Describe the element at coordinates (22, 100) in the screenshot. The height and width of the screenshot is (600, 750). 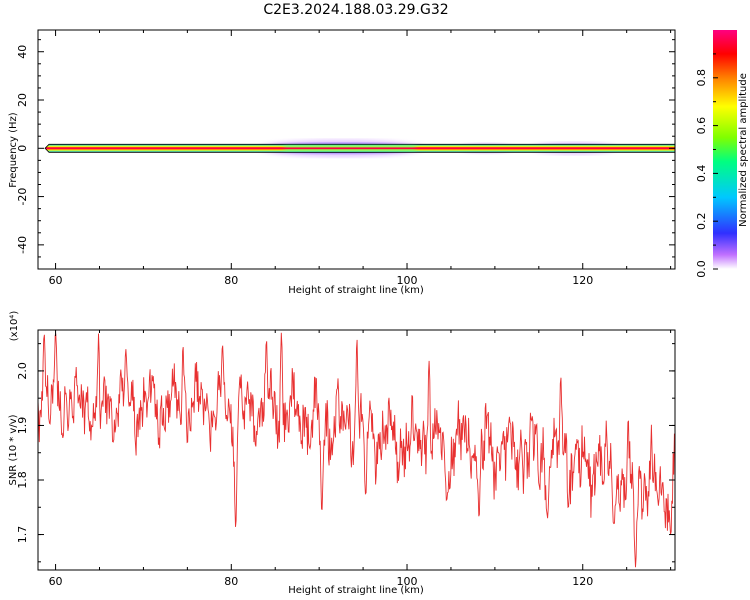
I see `spectrogram-y-tick-label: 20` at that location.